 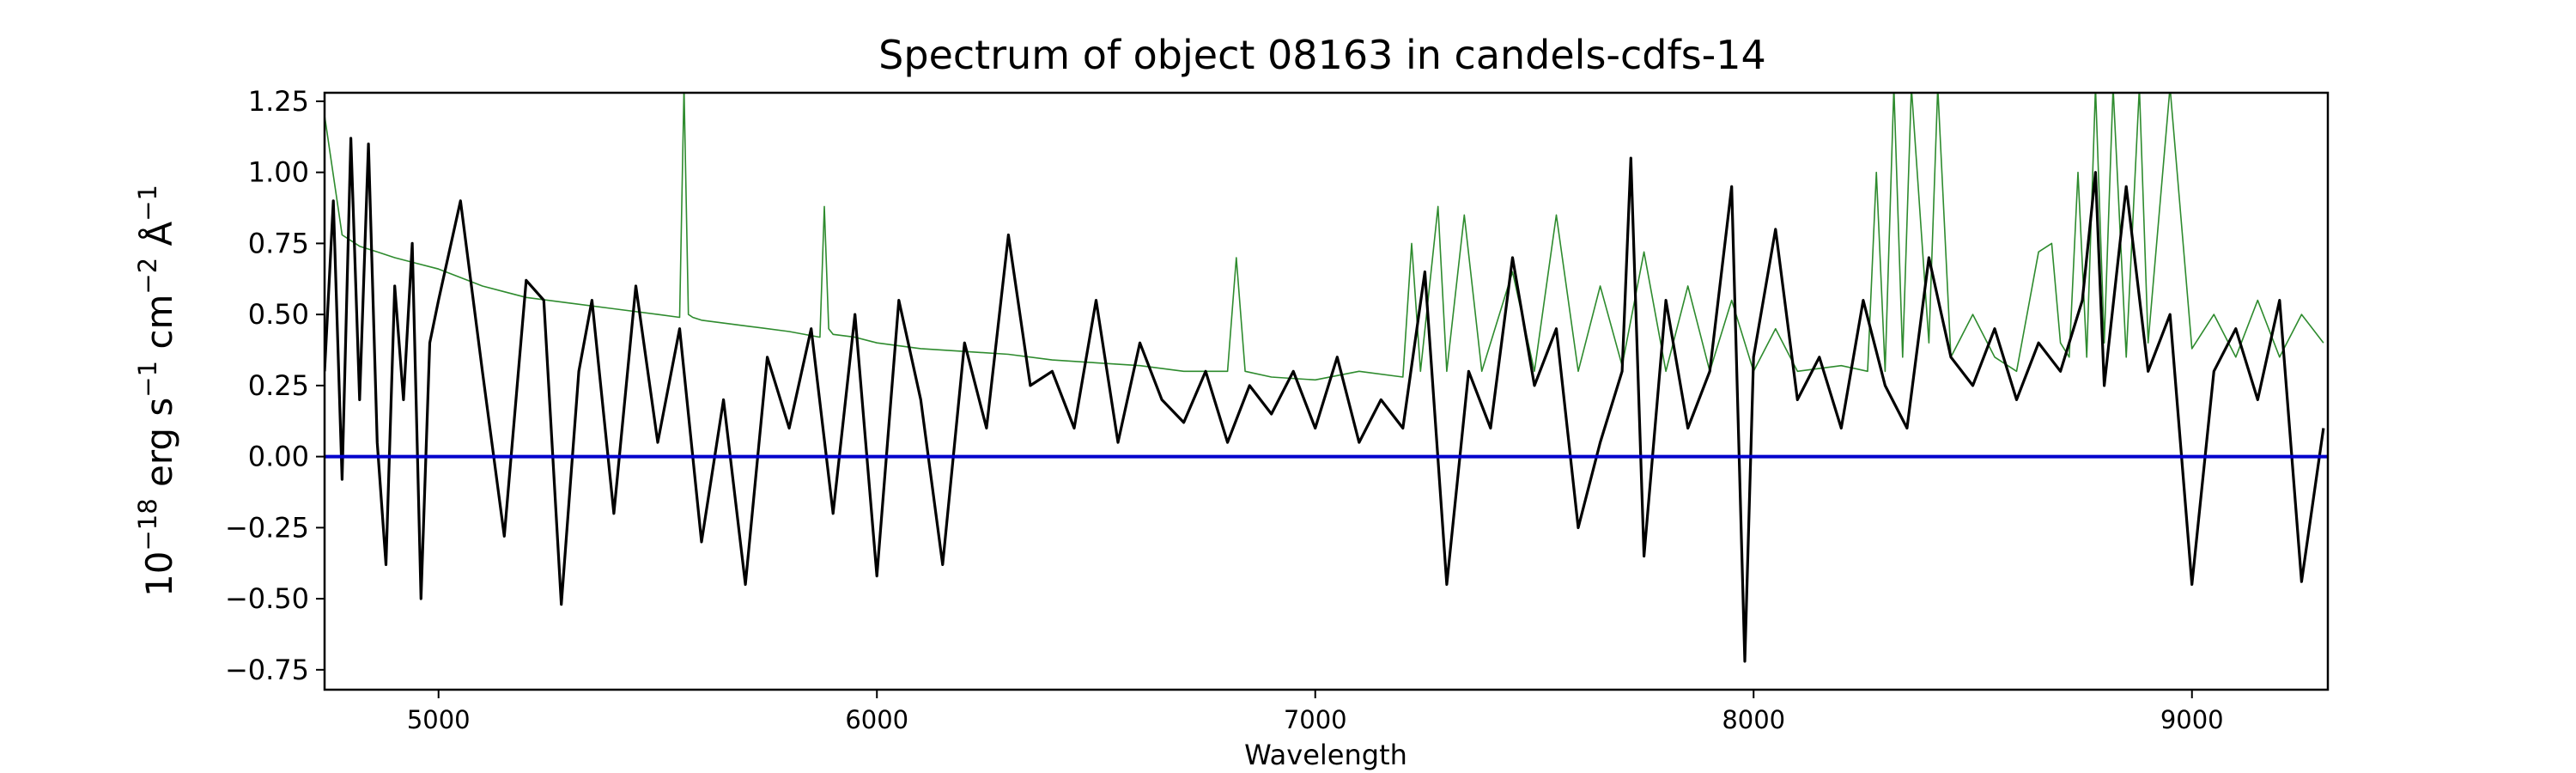 What do you see at coordinates (279, 172) in the screenshot?
I see `y-tick-label: 1.00` at bounding box center [279, 172].